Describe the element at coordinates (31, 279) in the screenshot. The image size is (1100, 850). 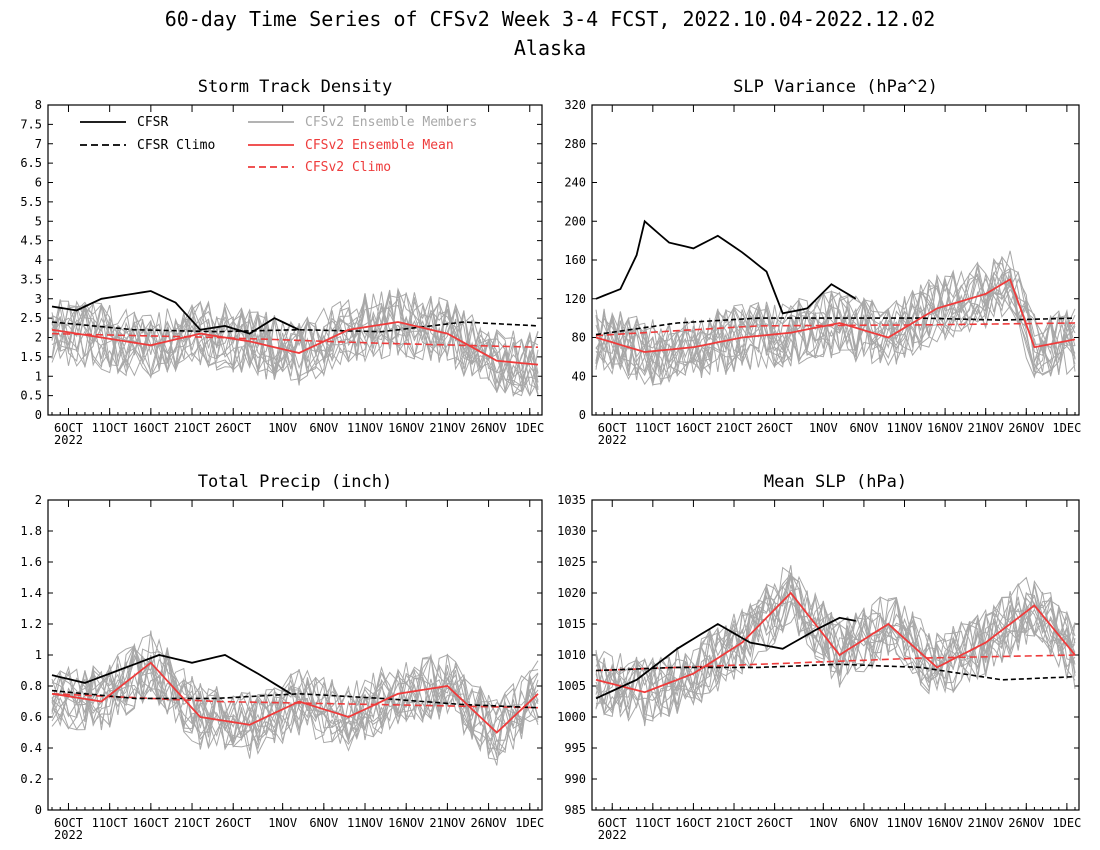
I see `y-tick-label: 3.5` at that location.